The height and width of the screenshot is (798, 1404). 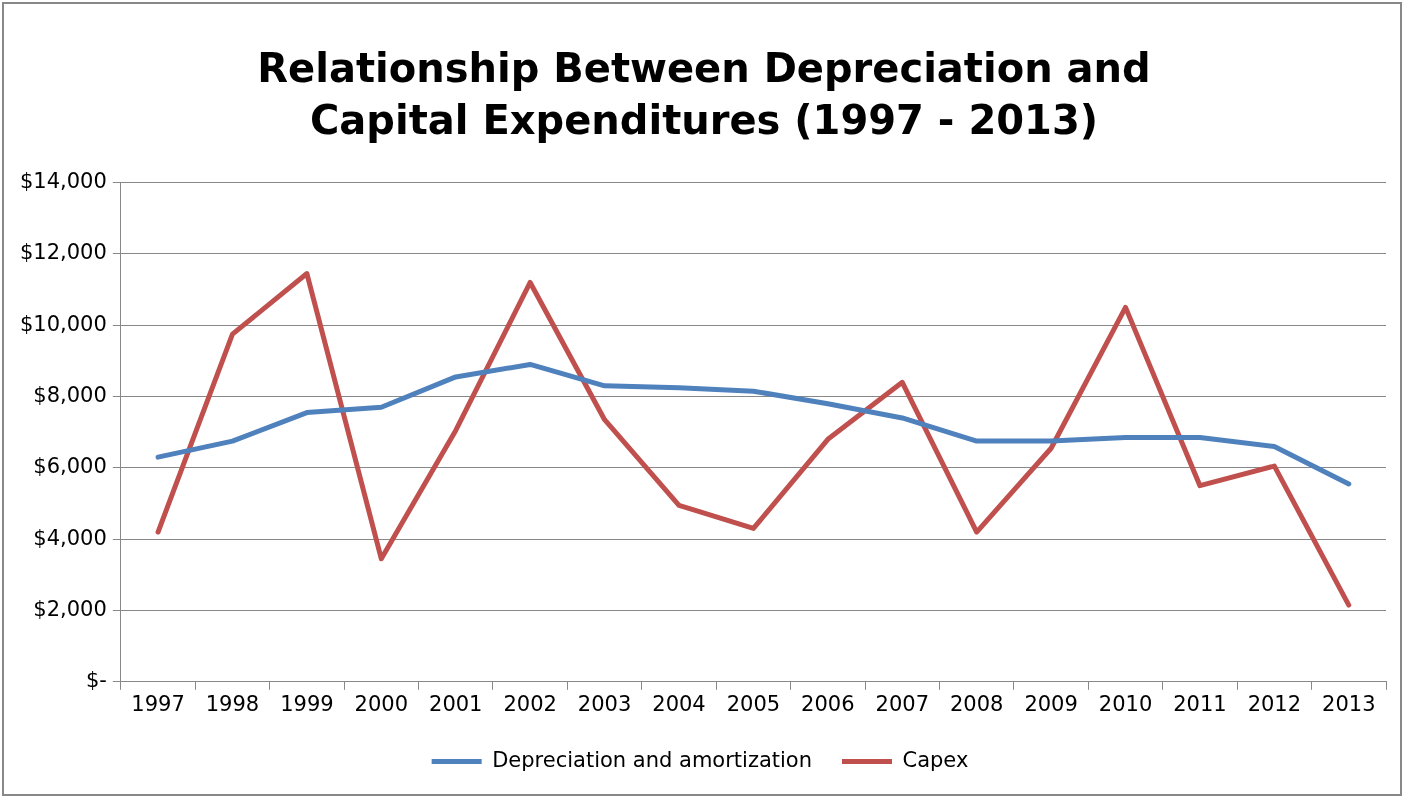 What do you see at coordinates (935, 759) in the screenshot?
I see `legend-label: Capex` at bounding box center [935, 759].